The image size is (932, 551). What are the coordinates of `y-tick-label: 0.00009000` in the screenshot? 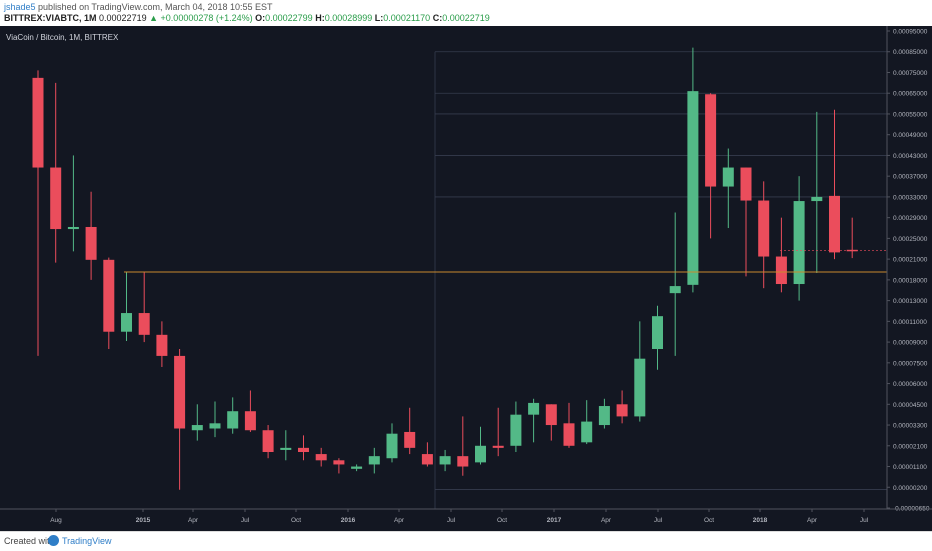 It's located at (910, 343).